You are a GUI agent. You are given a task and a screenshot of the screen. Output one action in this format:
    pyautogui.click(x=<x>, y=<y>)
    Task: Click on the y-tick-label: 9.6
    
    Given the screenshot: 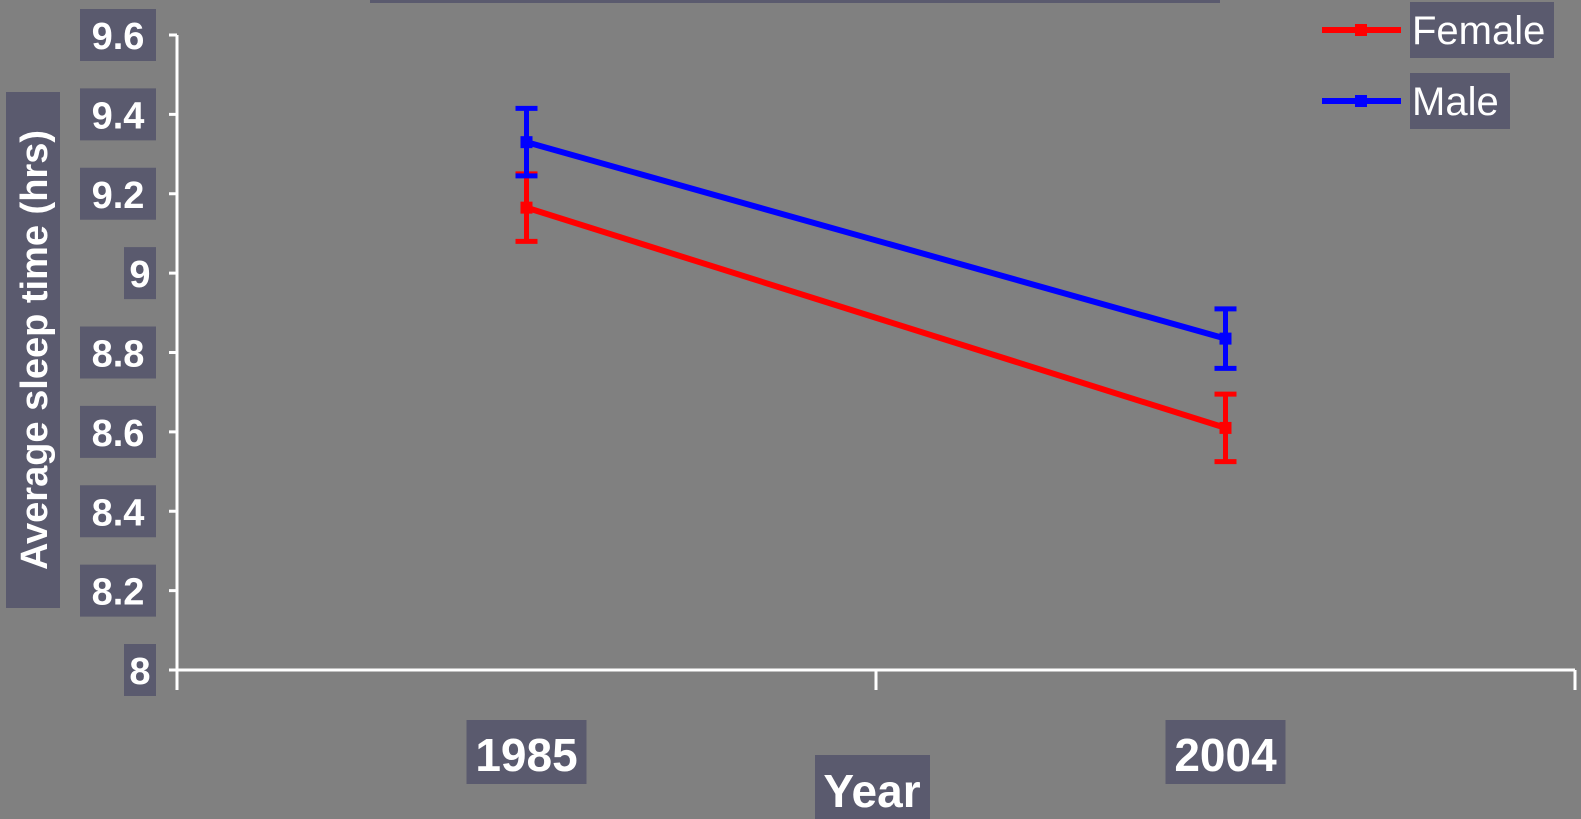 What is the action you would take?
    pyautogui.click(x=118, y=37)
    